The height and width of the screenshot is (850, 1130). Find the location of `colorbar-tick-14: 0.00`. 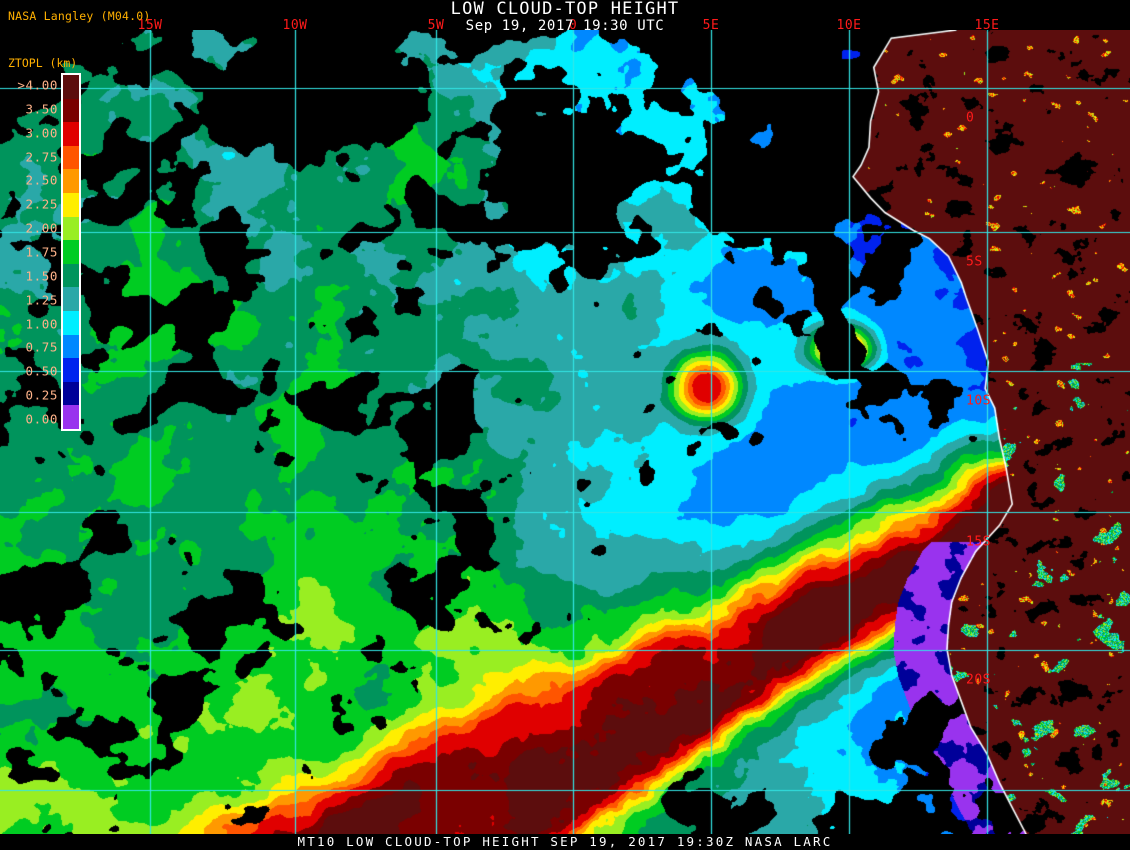

colorbar-tick-14: 0.00 is located at coordinates (41, 419).